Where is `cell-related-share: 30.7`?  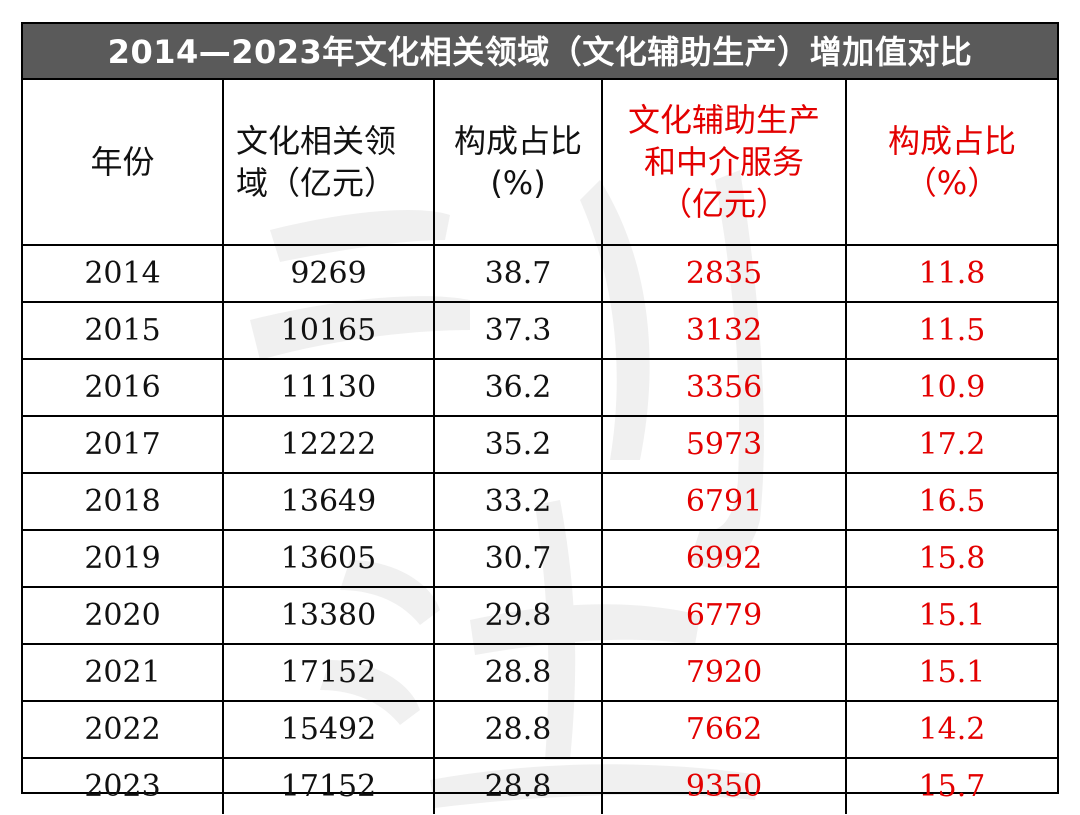
cell-related-share: 30.7 is located at coordinates (518, 558).